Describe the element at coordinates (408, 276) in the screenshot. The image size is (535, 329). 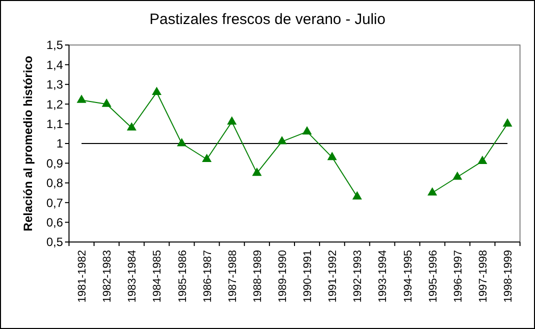
I see `x-tick-label: 1994-1995` at that location.